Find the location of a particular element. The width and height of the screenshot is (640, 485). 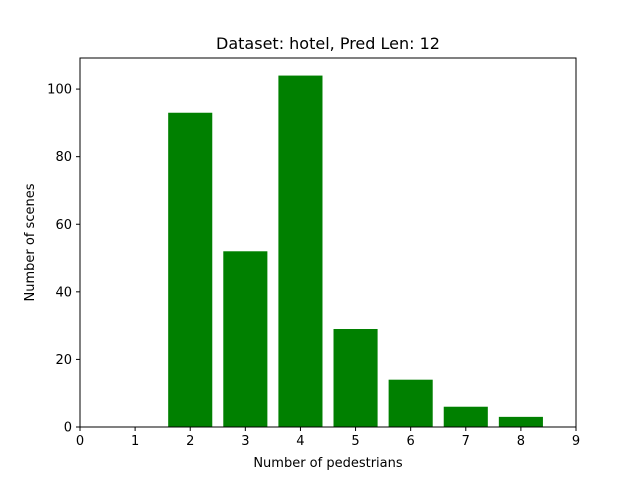

y-axis-label: Number of scenes is located at coordinates (30, 242).